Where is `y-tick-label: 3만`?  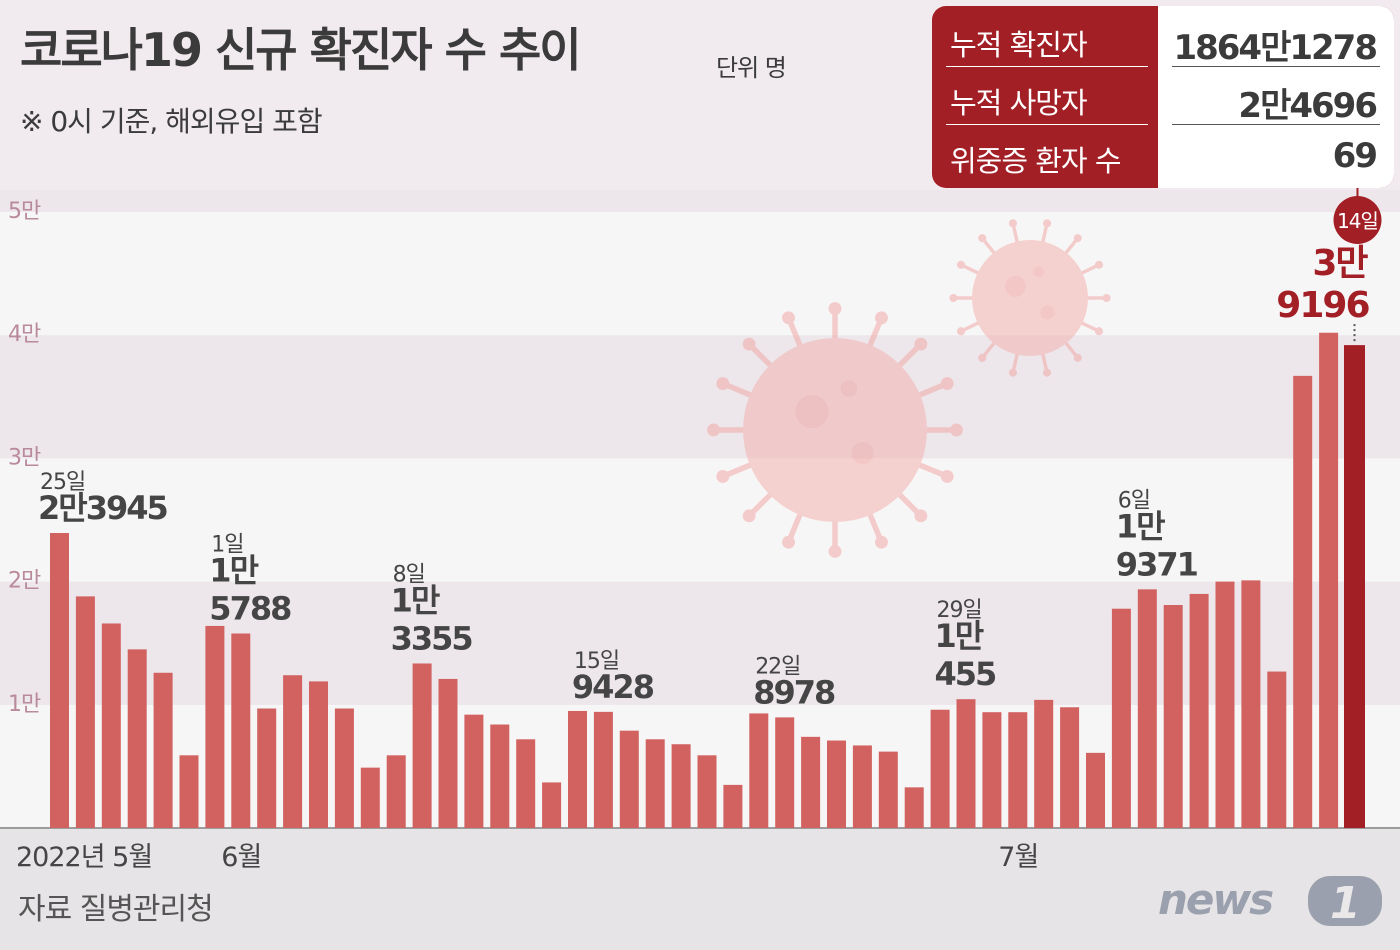 y-tick-label: 3만 is located at coordinates (24, 457).